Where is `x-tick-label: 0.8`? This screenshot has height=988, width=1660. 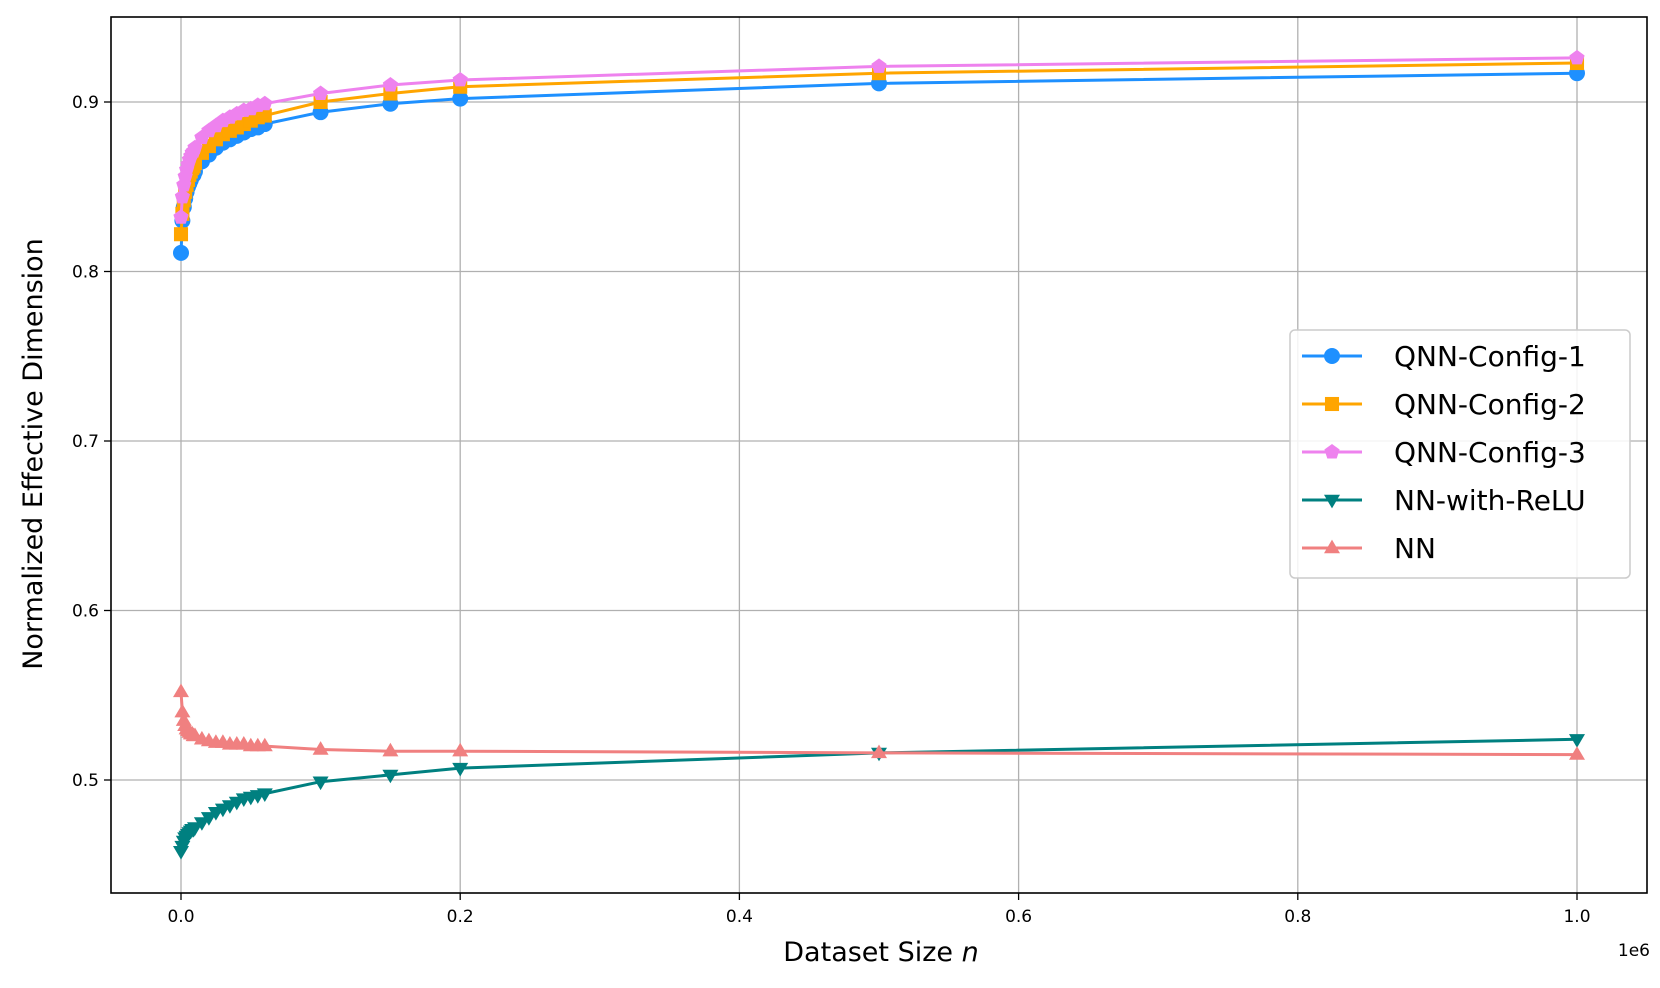 x-tick-label: 0.8 is located at coordinates (1297, 917).